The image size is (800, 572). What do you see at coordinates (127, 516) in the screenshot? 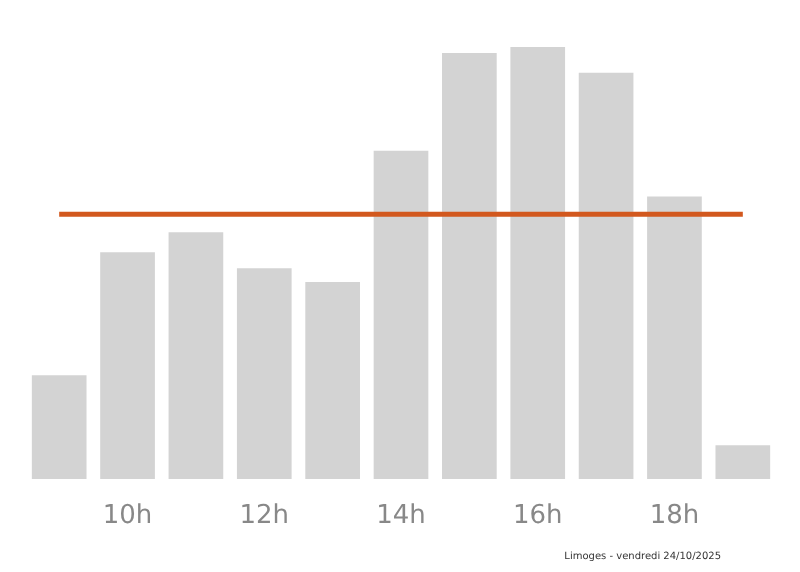
I see `x-tick-label: 10h` at bounding box center [127, 516].